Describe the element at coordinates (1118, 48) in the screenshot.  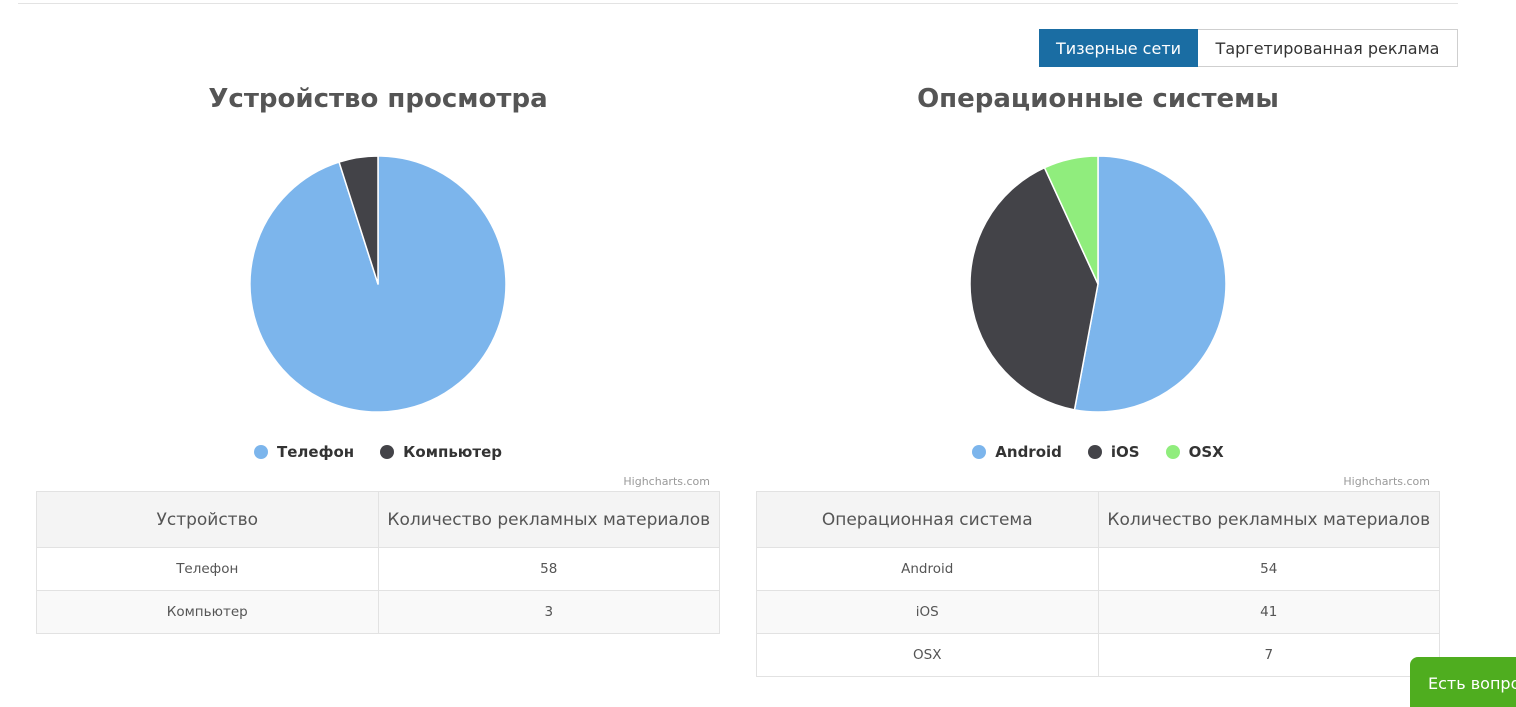
I see `tab-teaser-networks: Тизерные сети` at that location.